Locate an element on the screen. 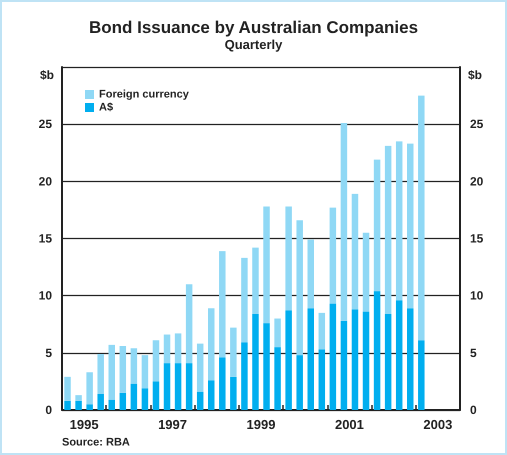  y2-tick-label: 10 is located at coordinates (477, 295).